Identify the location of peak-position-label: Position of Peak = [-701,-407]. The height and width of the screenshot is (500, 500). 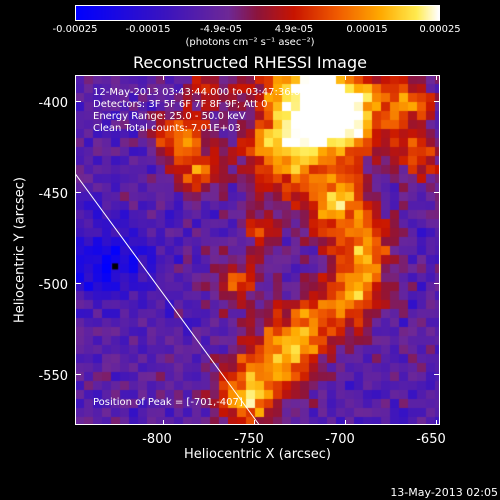
(168, 402).